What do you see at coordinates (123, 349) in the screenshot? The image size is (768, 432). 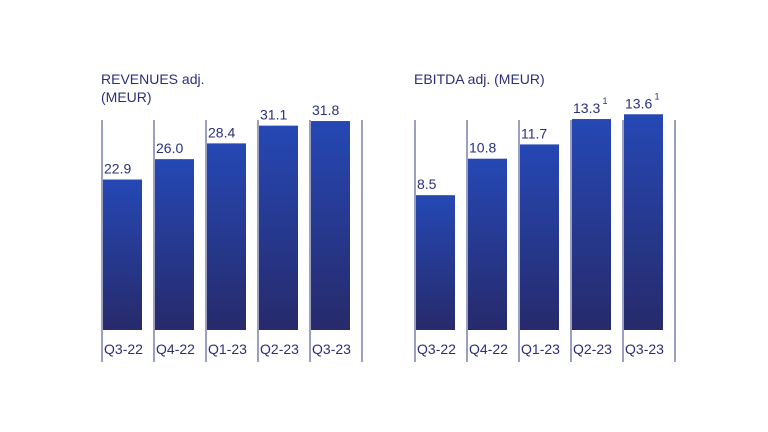 I see `revenues-category-label: Q3-22` at bounding box center [123, 349].